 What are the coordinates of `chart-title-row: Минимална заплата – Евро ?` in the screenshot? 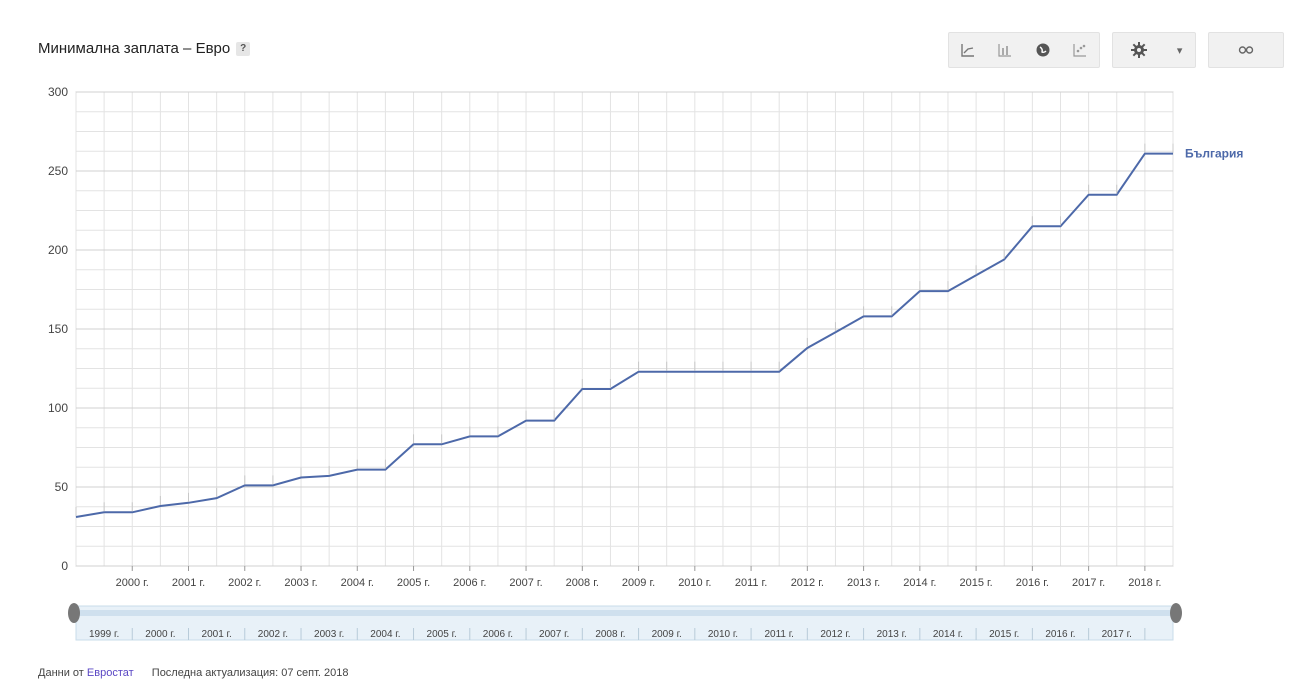 It's located at (144, 48).